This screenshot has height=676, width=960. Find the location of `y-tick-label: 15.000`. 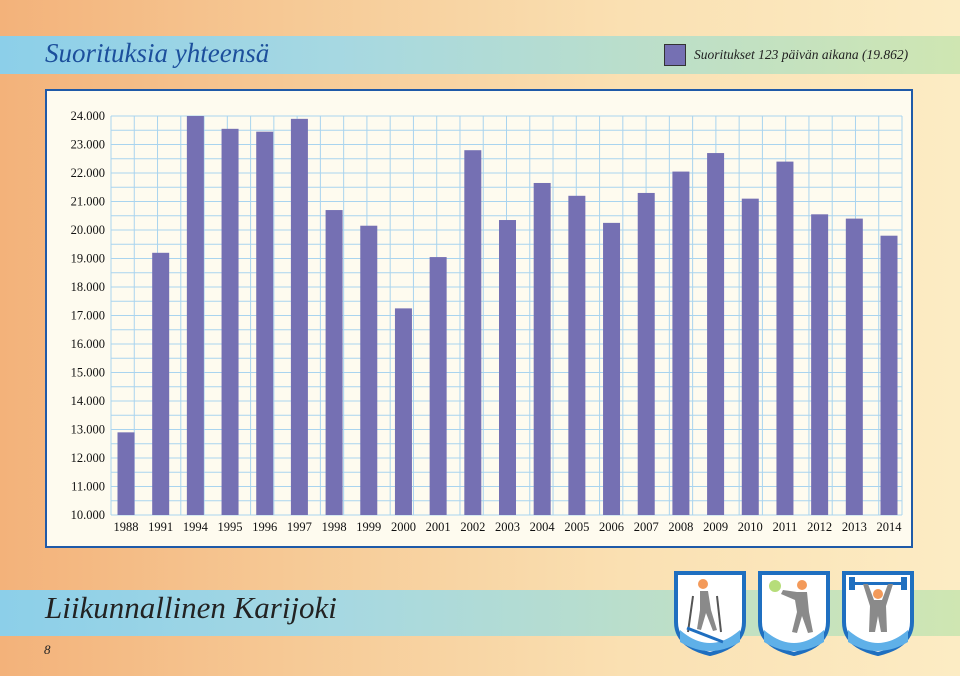

y-tick-label: 15.000 is located at coordinates (88, 373).